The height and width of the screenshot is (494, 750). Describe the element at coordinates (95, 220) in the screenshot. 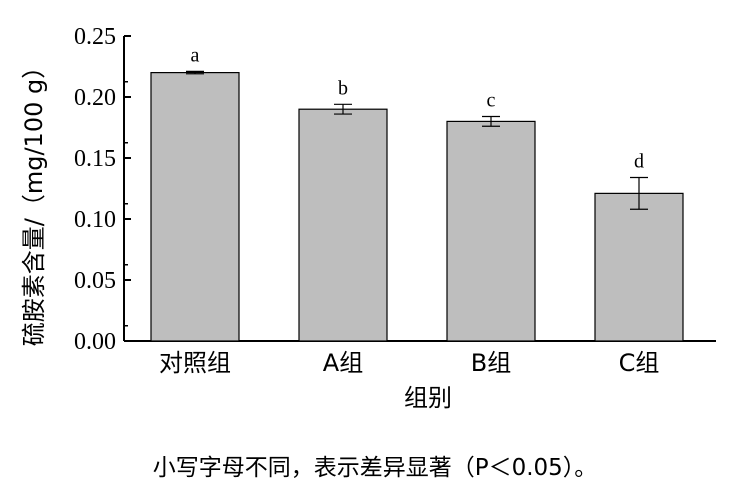

I see `y-tick-label: 0.10` at that location.